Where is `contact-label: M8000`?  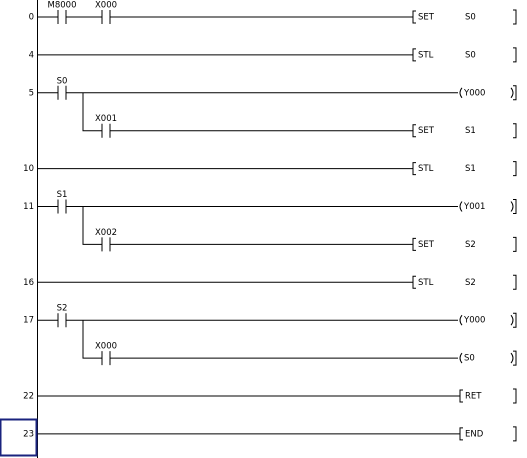
contact-label: M8000 is located at coordinates (62, 6).